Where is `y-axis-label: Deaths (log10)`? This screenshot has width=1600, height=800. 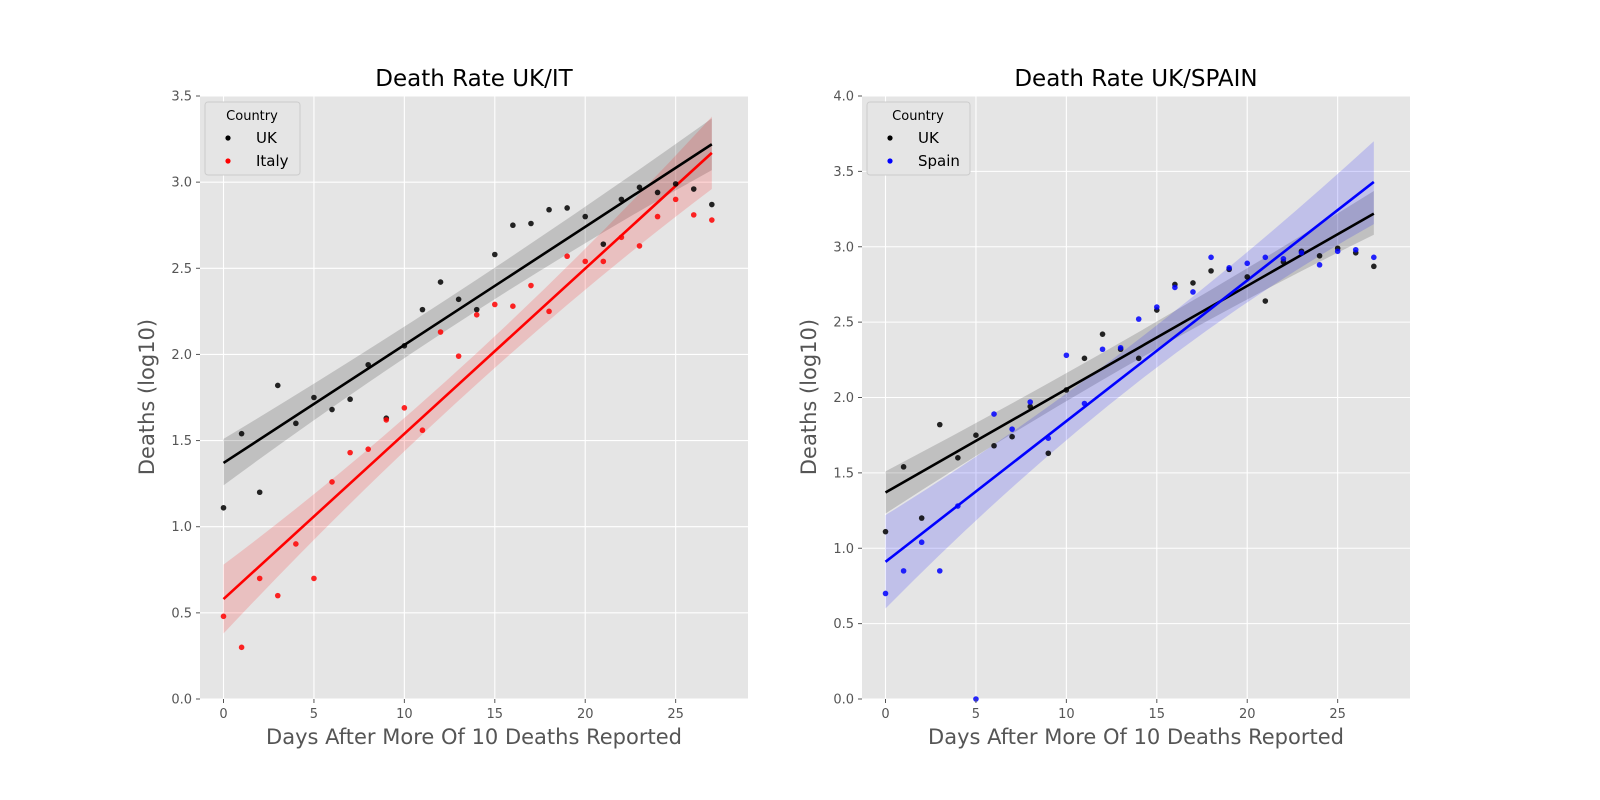 y-axis-label: Deaths (log10) is located at coordinates (809, 397).